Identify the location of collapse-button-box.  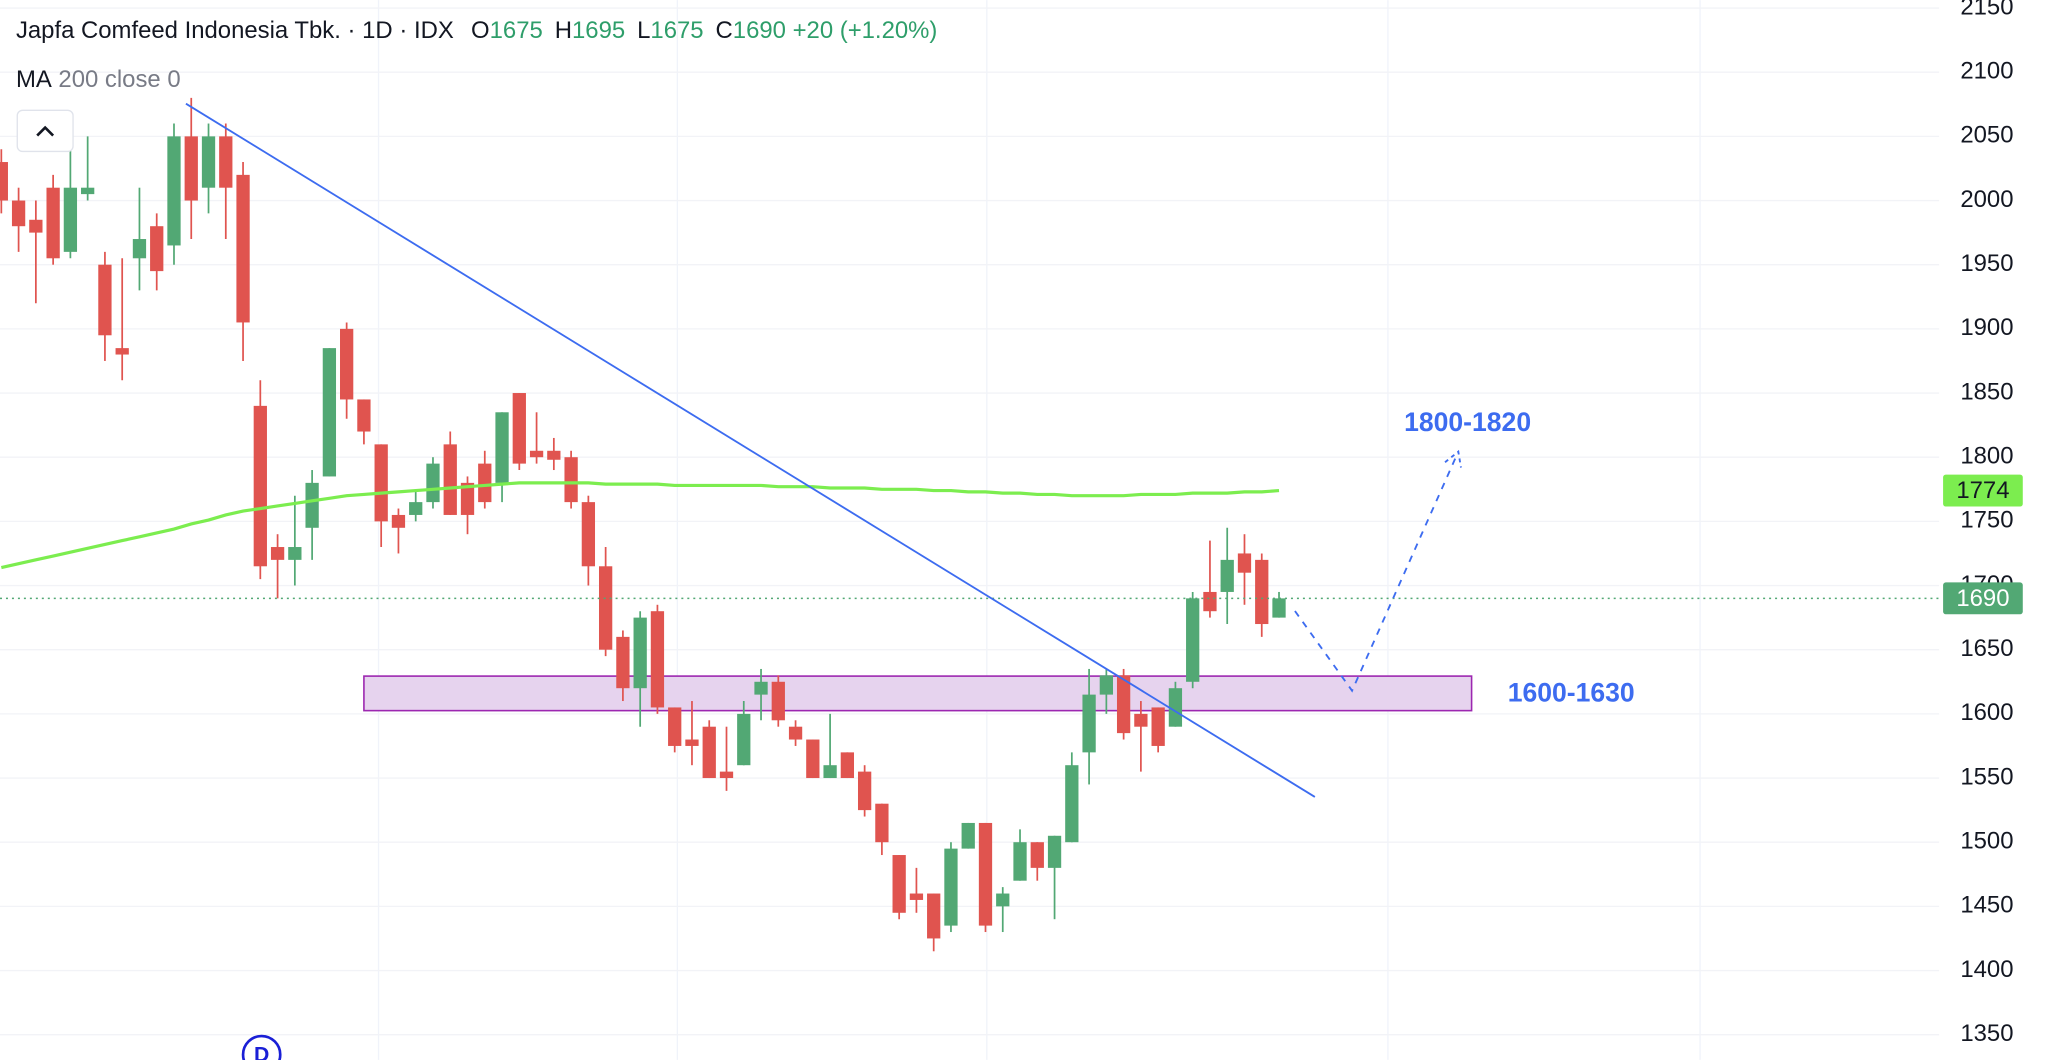
(45, 131).